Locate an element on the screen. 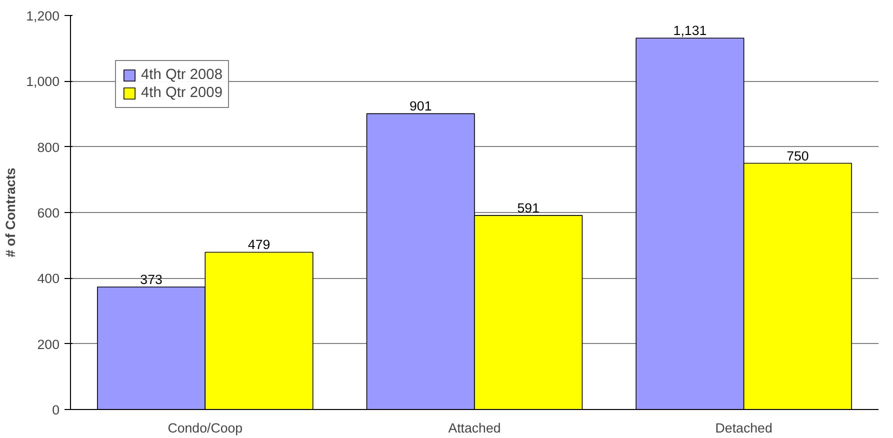 This screenshot has height=438, width=893. data-label: 901 is located at coordinates (421, 106).